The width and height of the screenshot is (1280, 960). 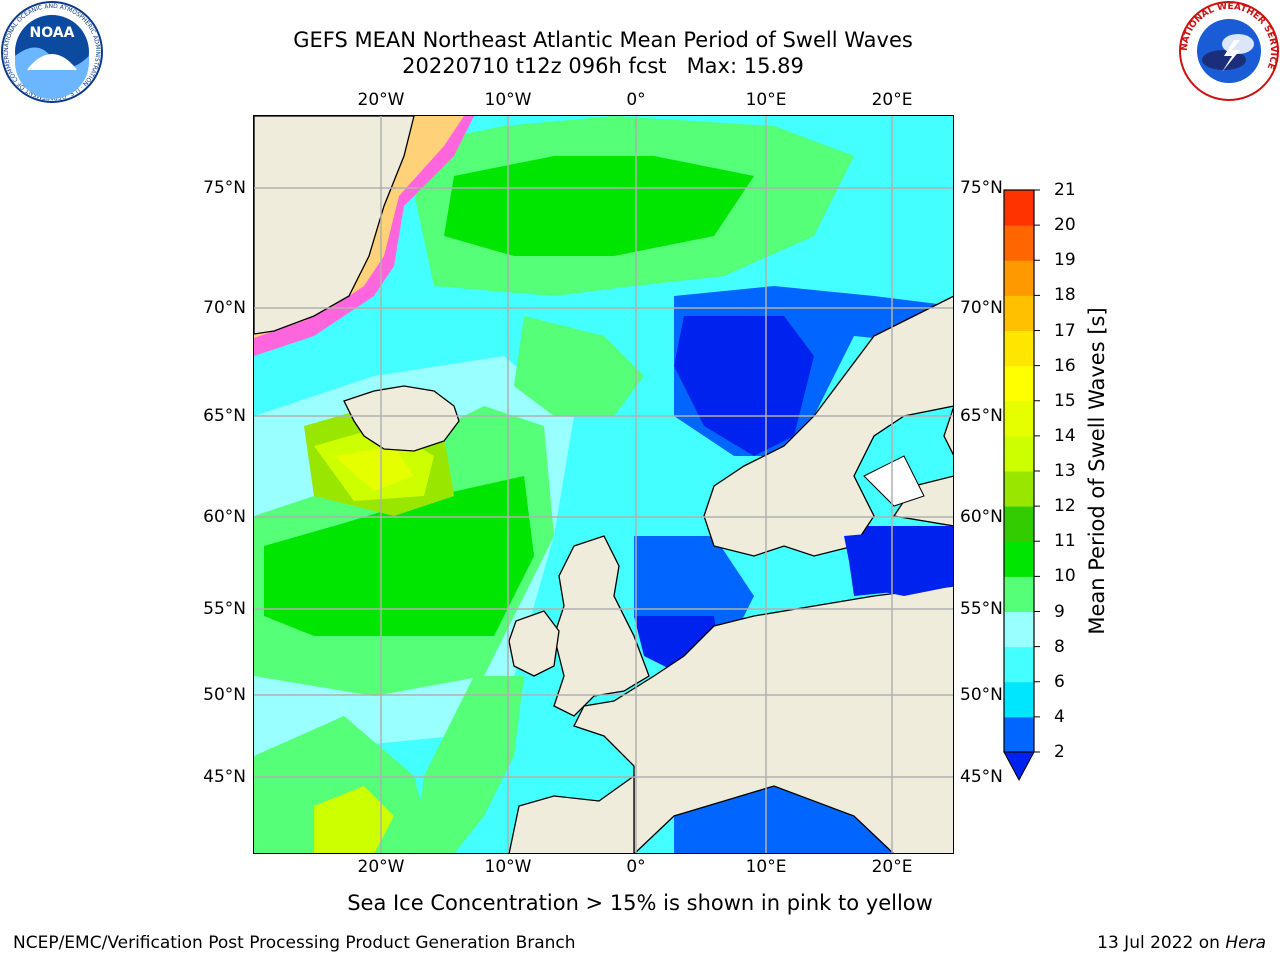 What do you see at coordinates (381, 867) in the screenshot?
I see `lon-label-bottom: 20°W` at bounding box center [381, 867].